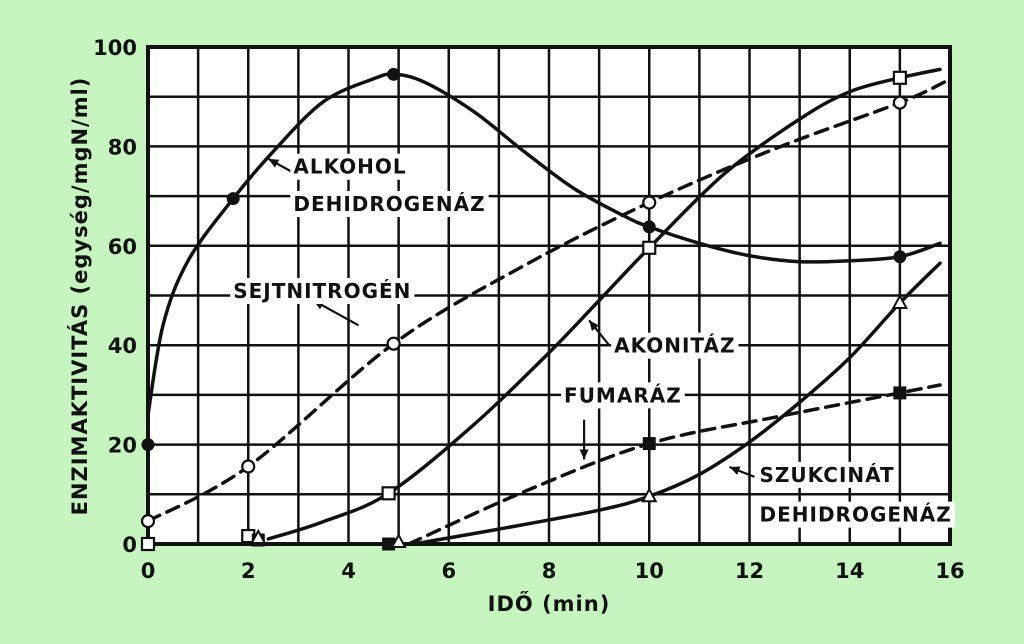 The height and width of the screenshot is (644, 1024). I want to click on y-tick-label: 60, so click(122, 247).